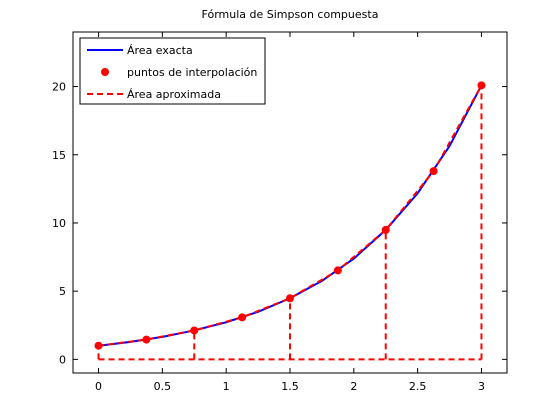  I want to click on y-tick-label: 0, so click(62, 359).